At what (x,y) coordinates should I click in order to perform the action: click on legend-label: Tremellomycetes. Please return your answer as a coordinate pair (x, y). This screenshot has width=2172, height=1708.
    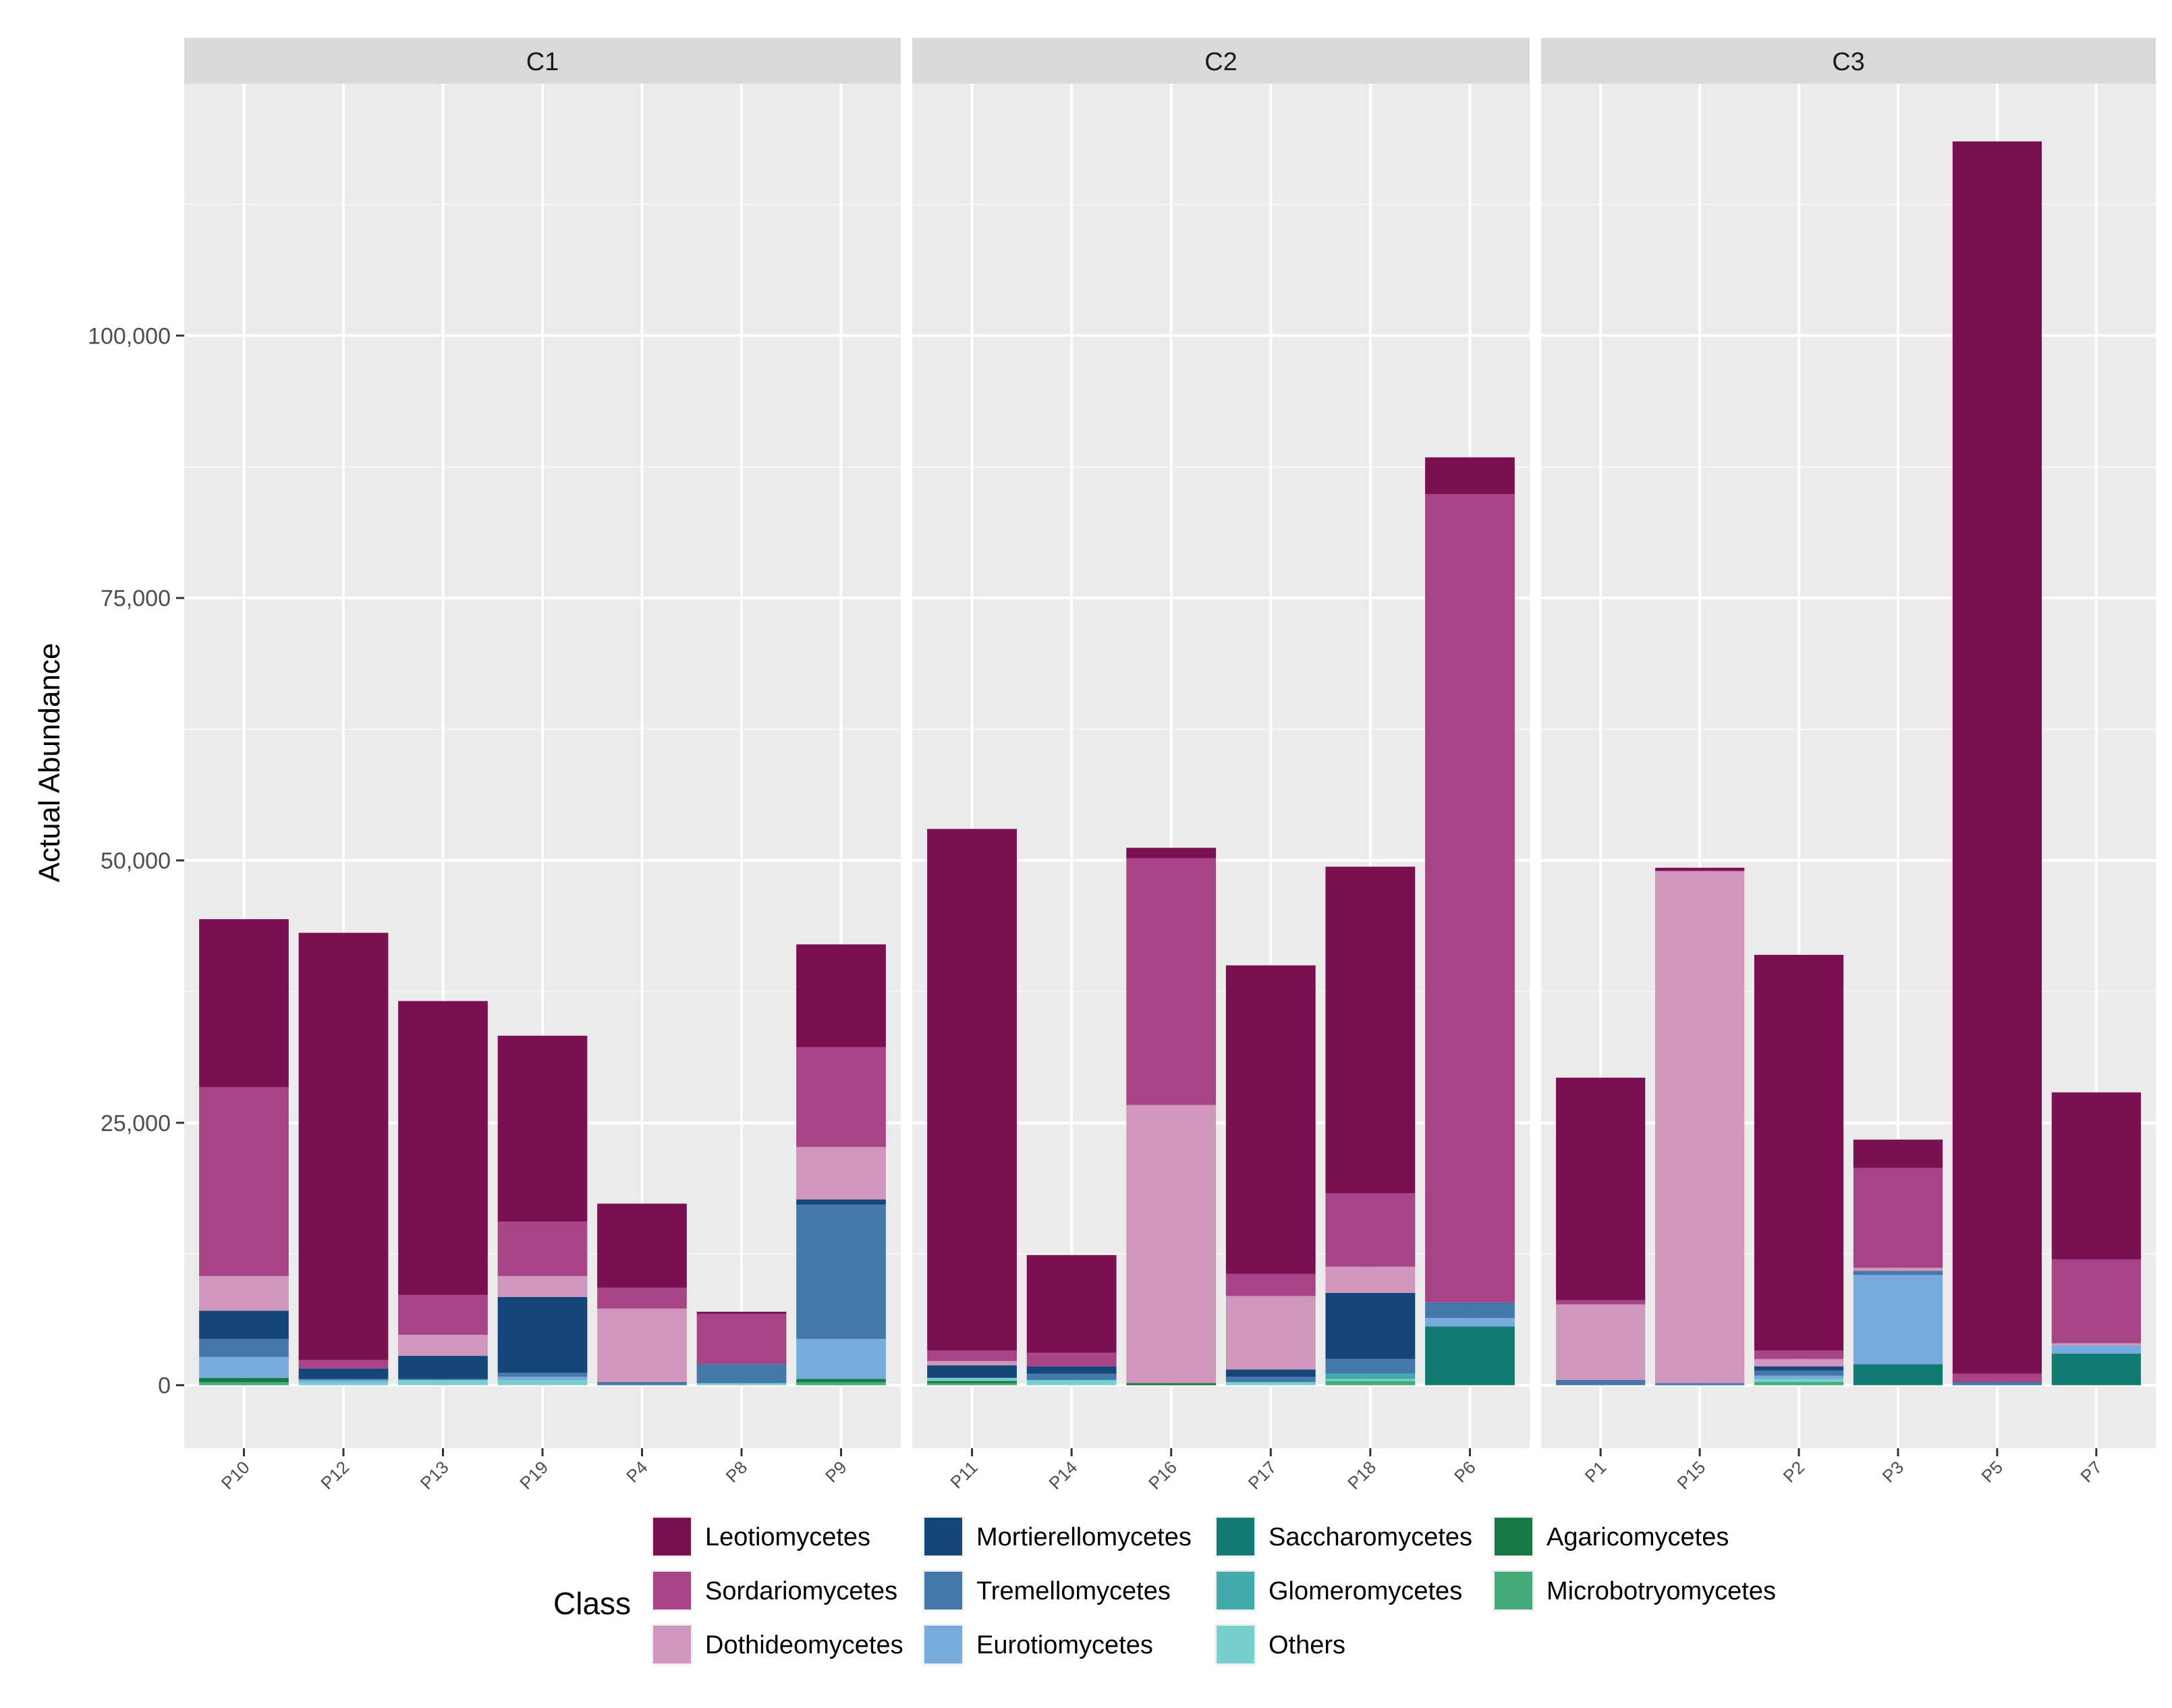
    Looking at the image, I should click on (1073, 1591).